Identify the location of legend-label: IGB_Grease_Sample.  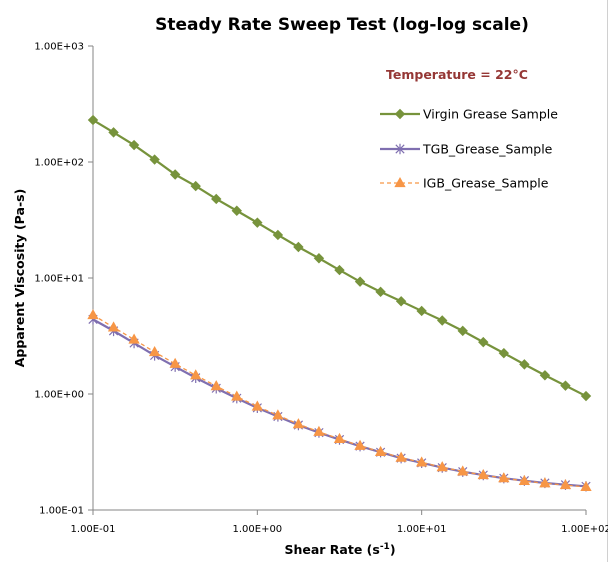
(486, 183).